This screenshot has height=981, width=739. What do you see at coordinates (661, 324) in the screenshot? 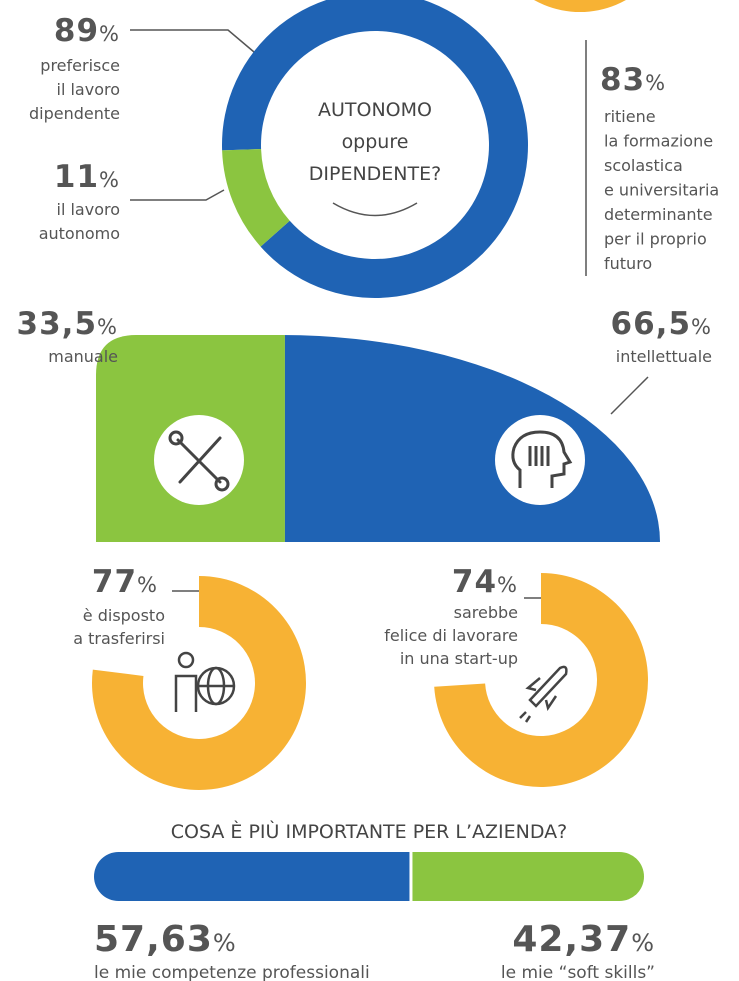
I see `value-label: 66,5%` at bounding box center [661, 324].